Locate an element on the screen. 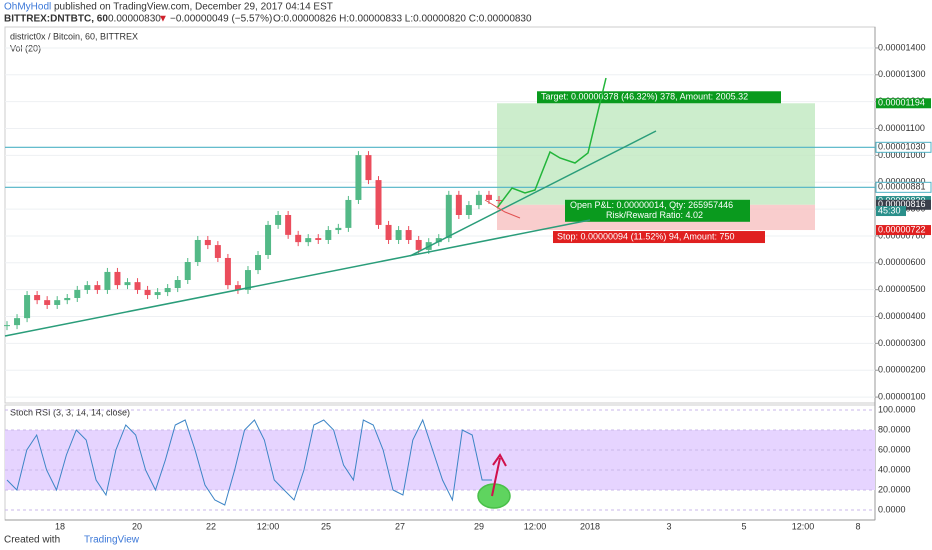  x-tick-label: 27 is located at coordinates (400, 526).